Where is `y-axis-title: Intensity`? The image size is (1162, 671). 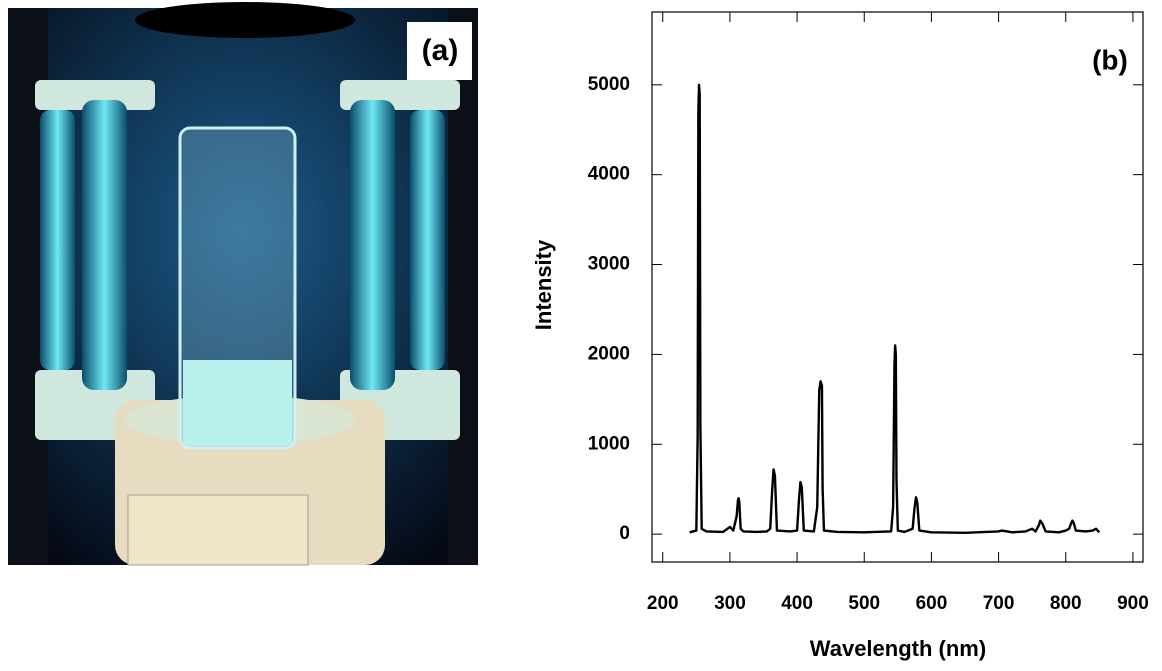
y-axis-title: Intensity is located at coordinates (543, 284).